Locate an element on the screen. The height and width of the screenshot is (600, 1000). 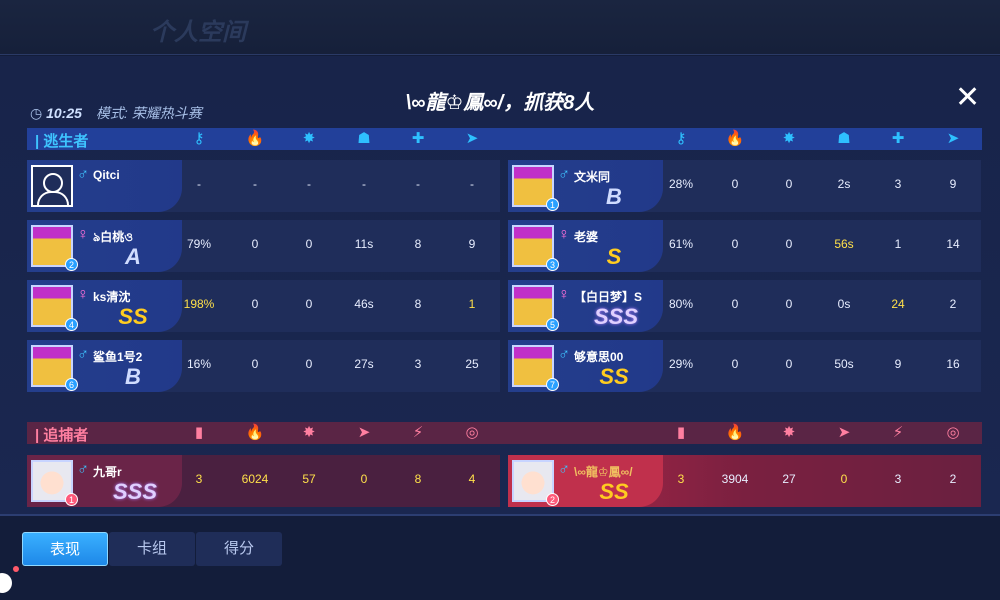
slot-badge: 1 is located at coordinates (552, 204).